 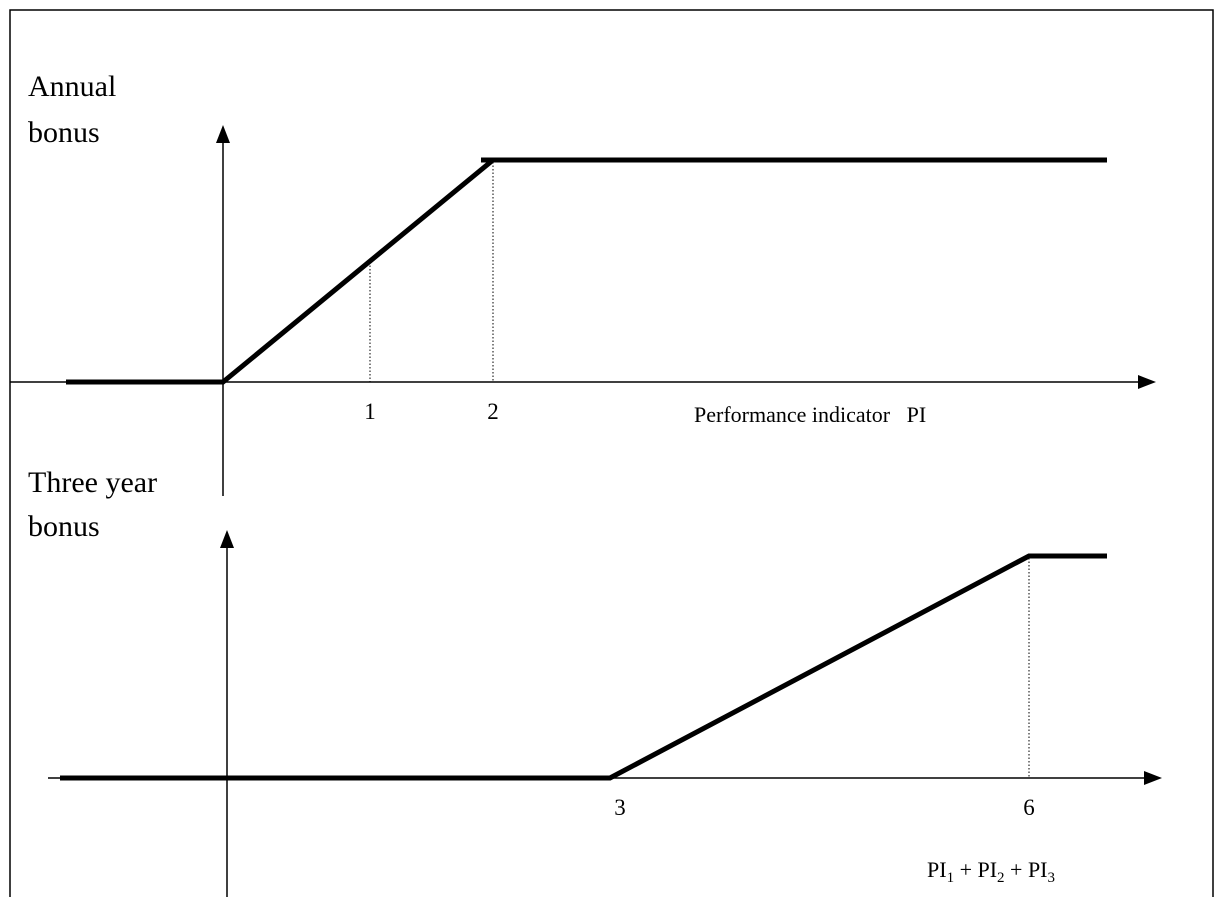 What do you see at coordinates (1029, 807) in the screenshot?
I see `three-year-tick-6: 6` at bounding box center [1029, 807].